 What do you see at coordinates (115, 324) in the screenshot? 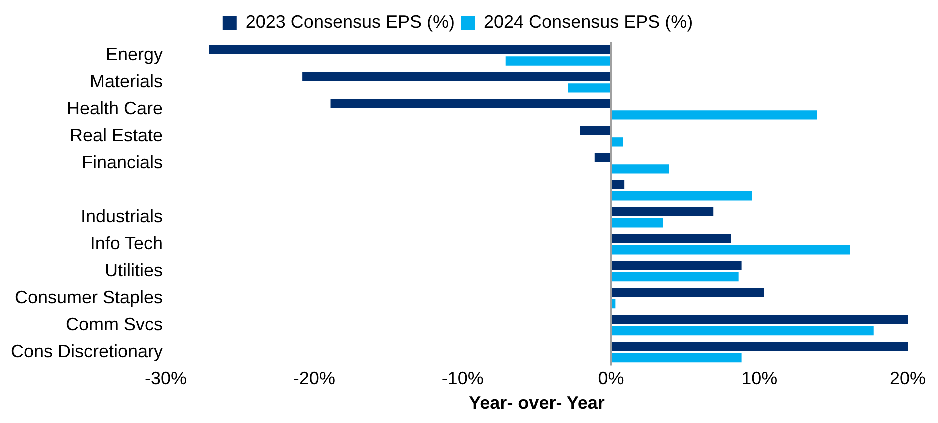
I see `y-tick-label: Comm Svcs` at bounding box center [115, 324].